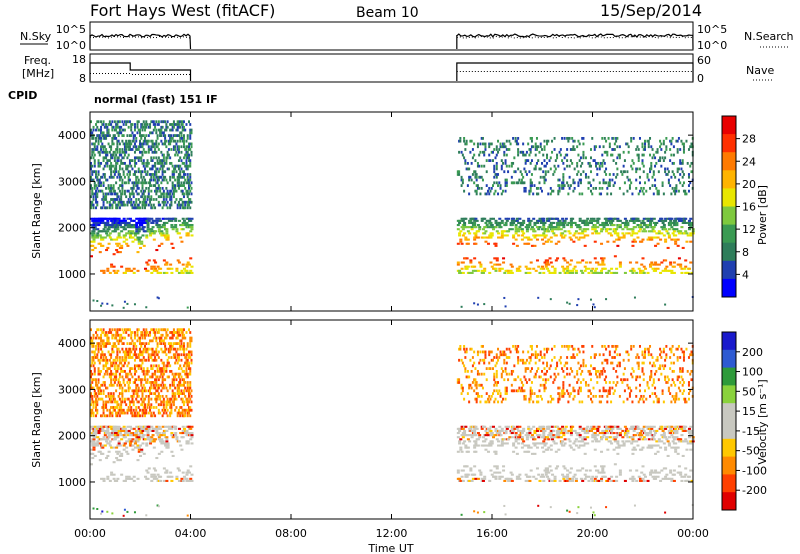 The image size is (800, 554). What do you see at coordinates (36, 211) in the screenshot?
I see `power-y-axis-label: Slant Range [km]` at bounding box center [36, 211].